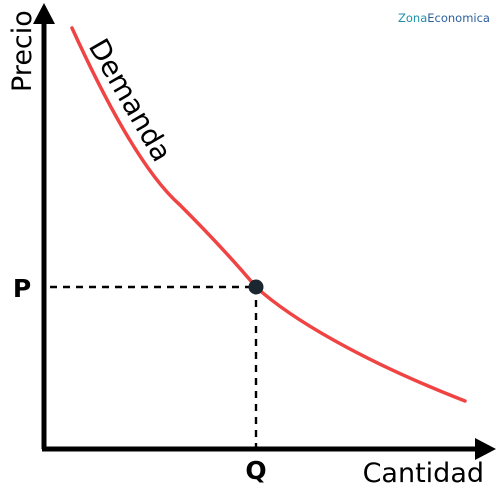  What do you see at coordinates (423, 473) in the screenshot?
I see `x-axis-label: Cantidad` at bounding box center [423, 473].